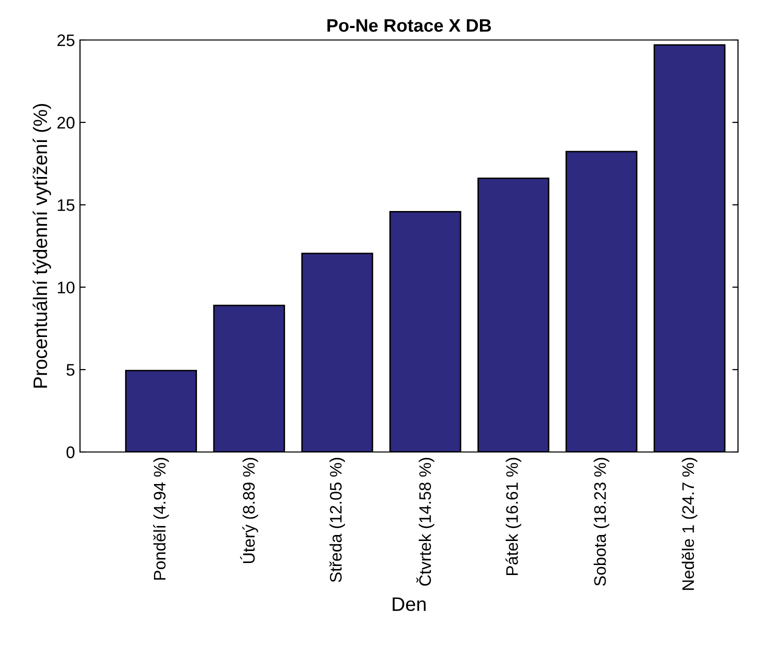  Describe the element at coordinates (65, 40) in the screenshot. I see `y-tick-label: 25` at that location.